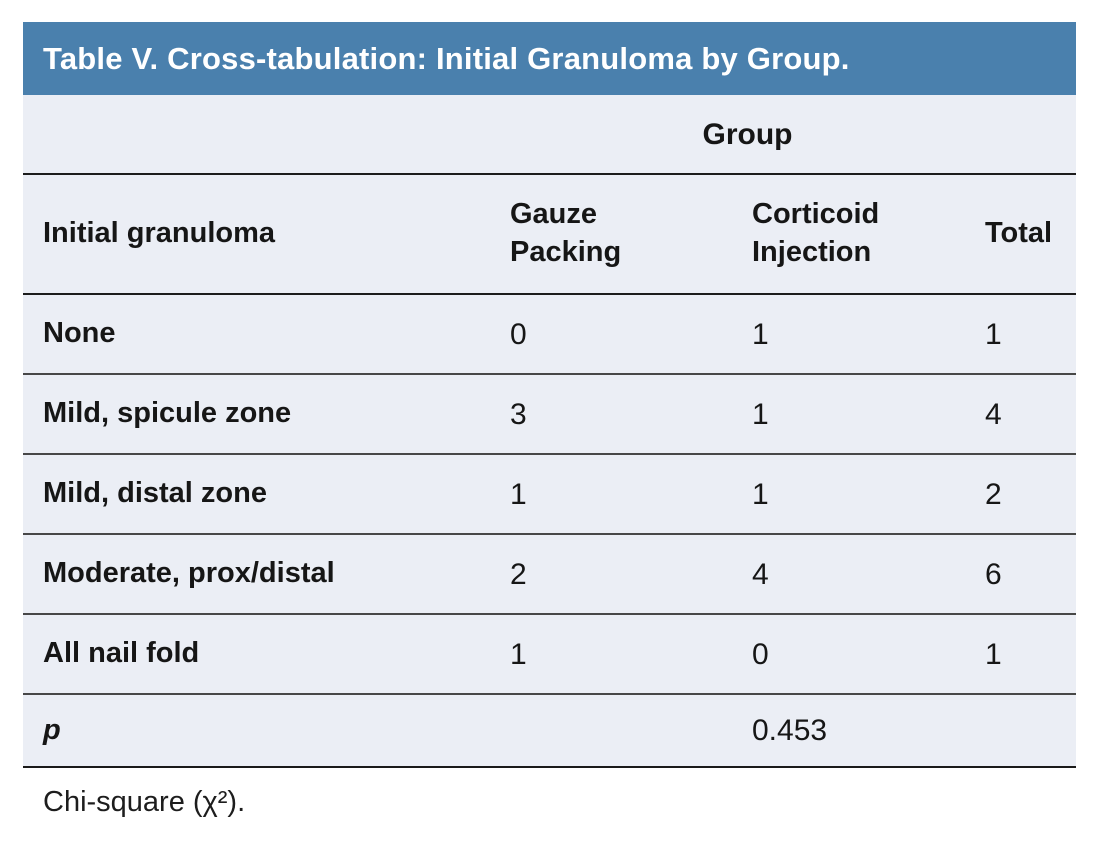 The height and width of the screenshot is (841, 1112). What do you see at coordinates (549, 413) in the screenshot?
I see `table-row-mild-spicule-zone: Mild, spicule zone 3 1 4` at bounding box center [549, 413].